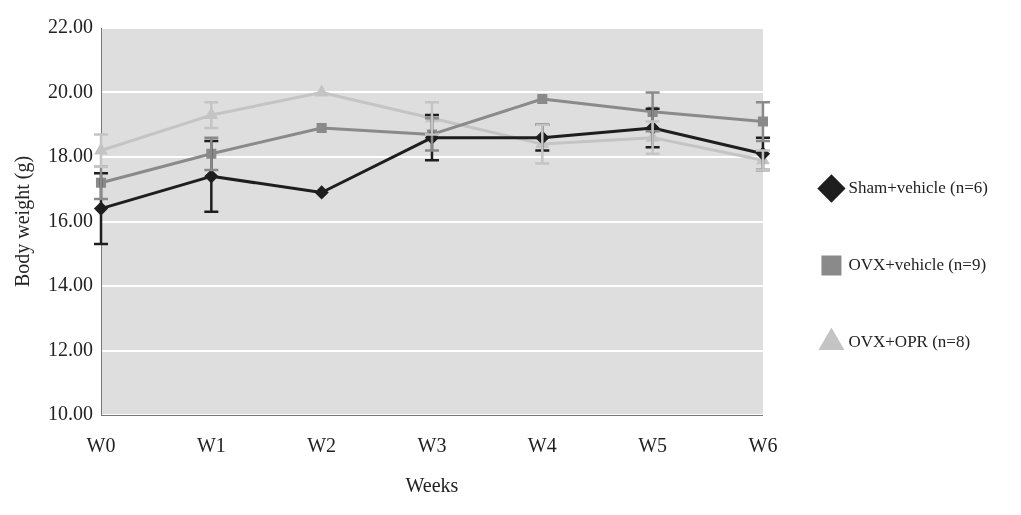  What do you see at coordinates (70, 219) in the screenshot?
I see `y-tick-label: 16.00` at bounding box center [70, 219].